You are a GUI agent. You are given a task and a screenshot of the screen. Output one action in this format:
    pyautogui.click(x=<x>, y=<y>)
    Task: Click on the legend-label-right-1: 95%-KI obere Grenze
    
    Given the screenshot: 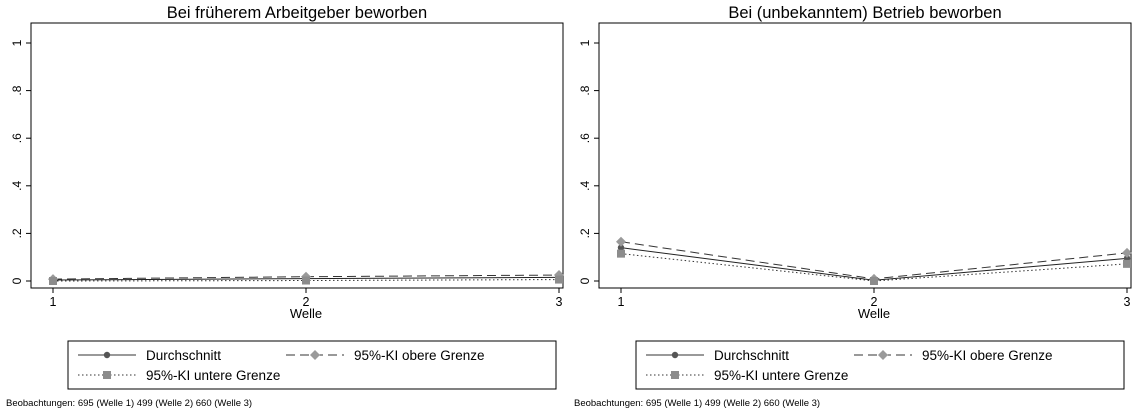 What is the action you would take?
    pyautogui.click(x=987, y=355)
    